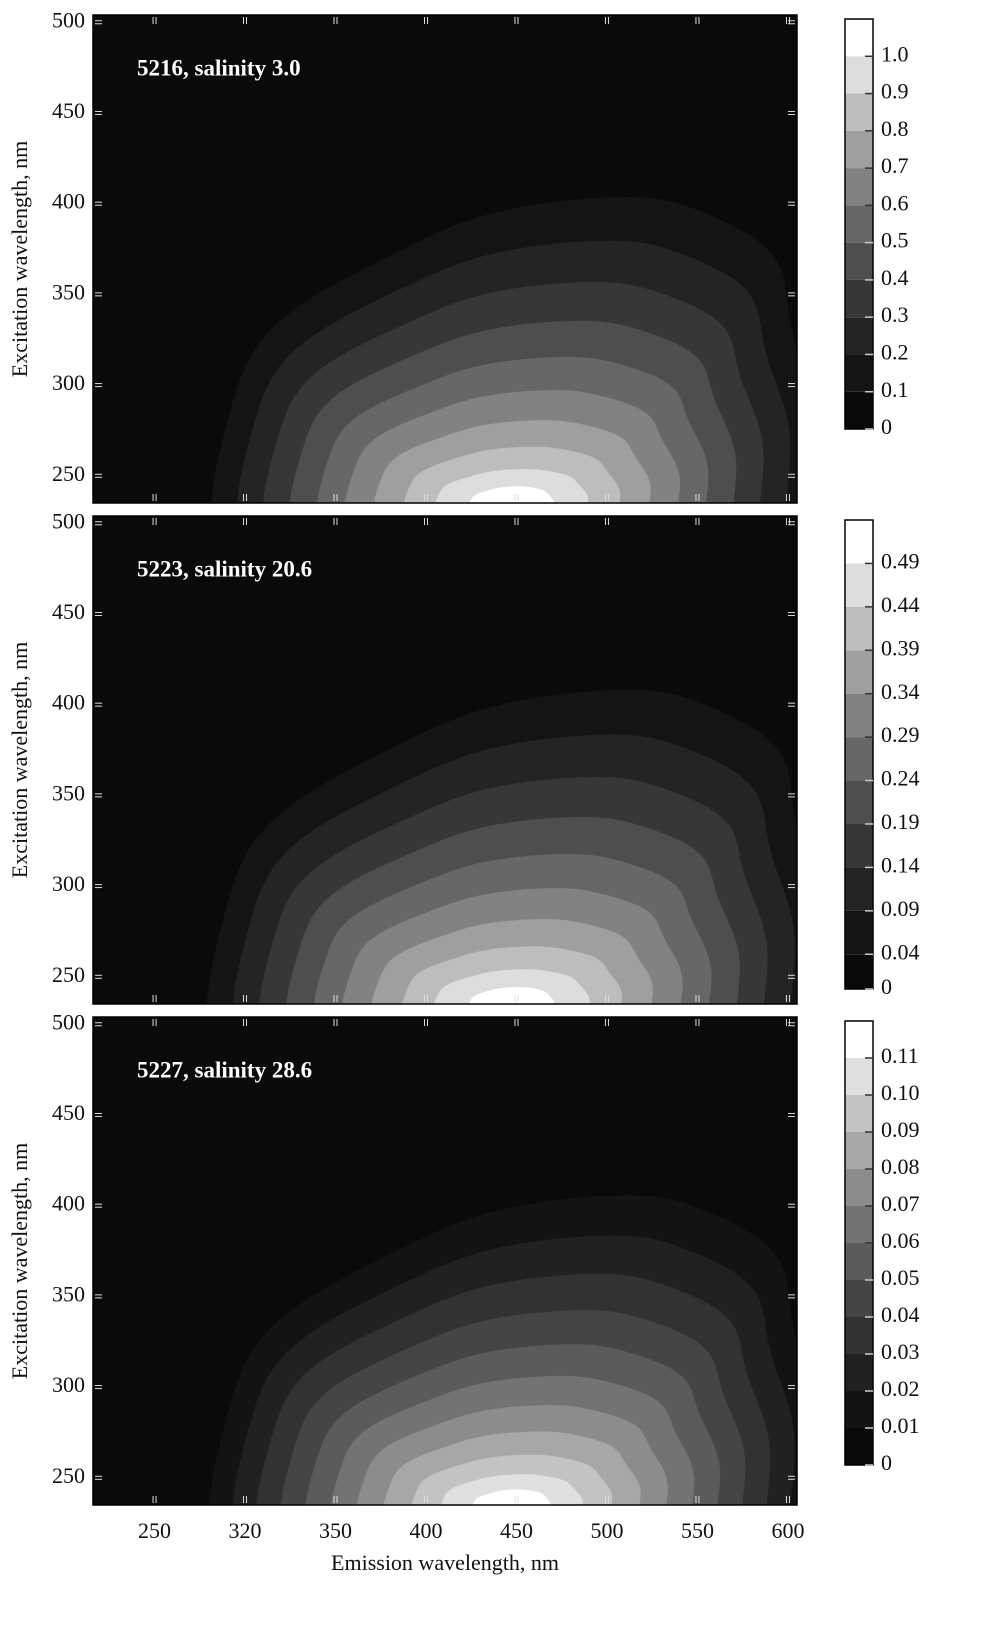 Image resolution: width=983 pixels, height=1652 pixels. I want to click on x-tick-label: 350, so click(335, 1530).